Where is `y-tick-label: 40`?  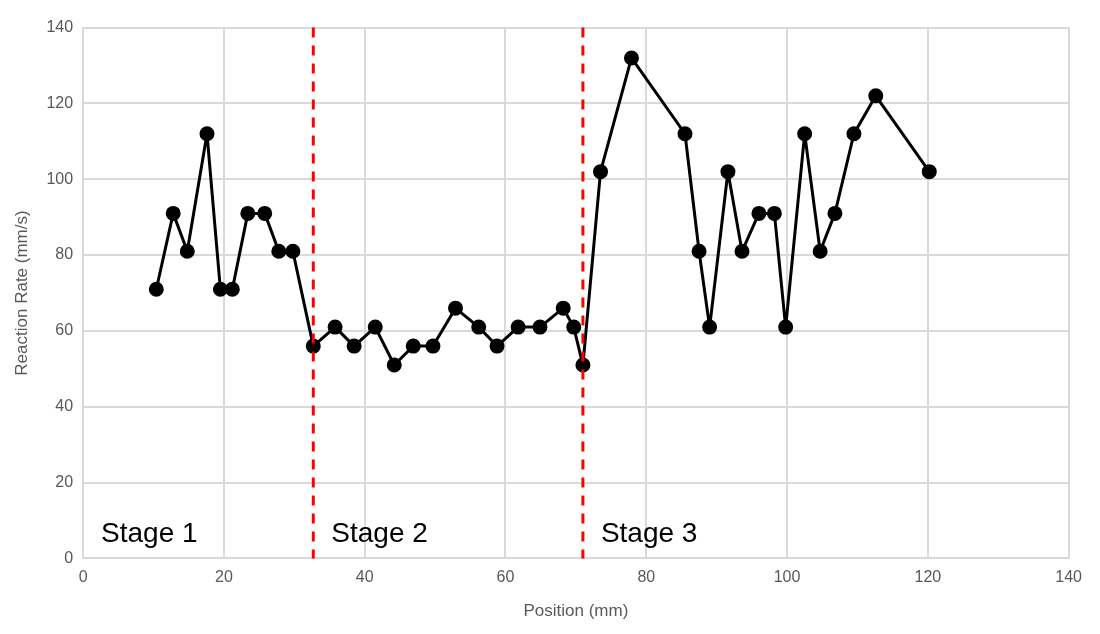
y-tick-label: 40 is located at coordinates (64, 406).